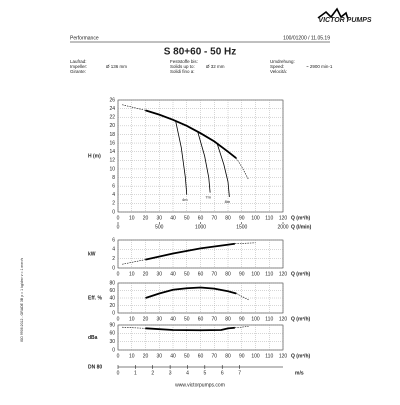 Image resolution: width=400 pixels, height=405 pixels. What do you see at coordinates (93, 338) in the screenshot?
I see `y-label: dBa` at bounding box center [93, 338].